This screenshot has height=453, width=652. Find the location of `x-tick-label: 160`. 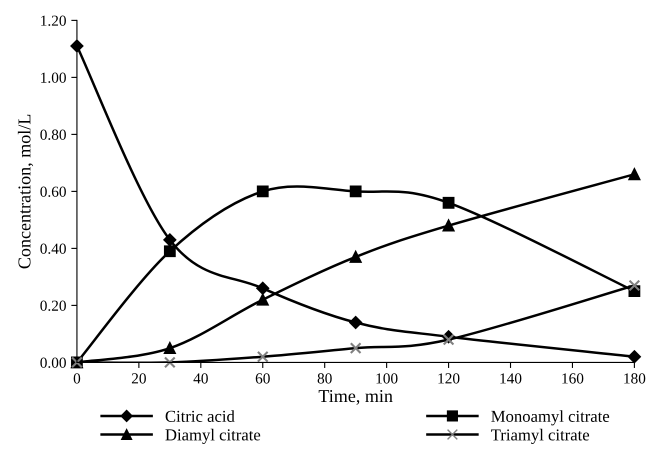

x-tick-label: 160 is located at coordinates (573, 378).